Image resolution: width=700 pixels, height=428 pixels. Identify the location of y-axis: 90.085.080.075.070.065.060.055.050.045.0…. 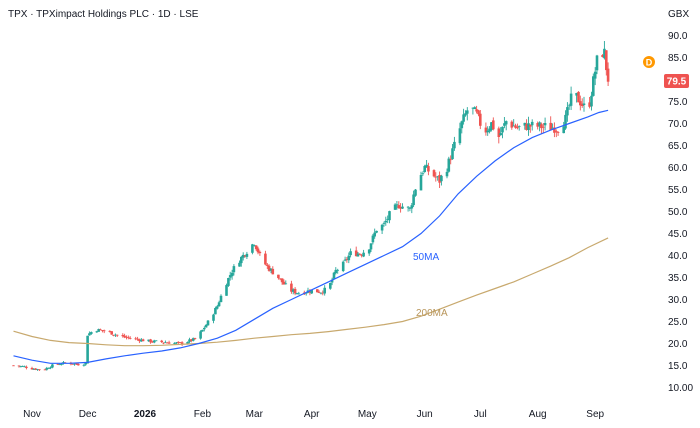
(680, 212).